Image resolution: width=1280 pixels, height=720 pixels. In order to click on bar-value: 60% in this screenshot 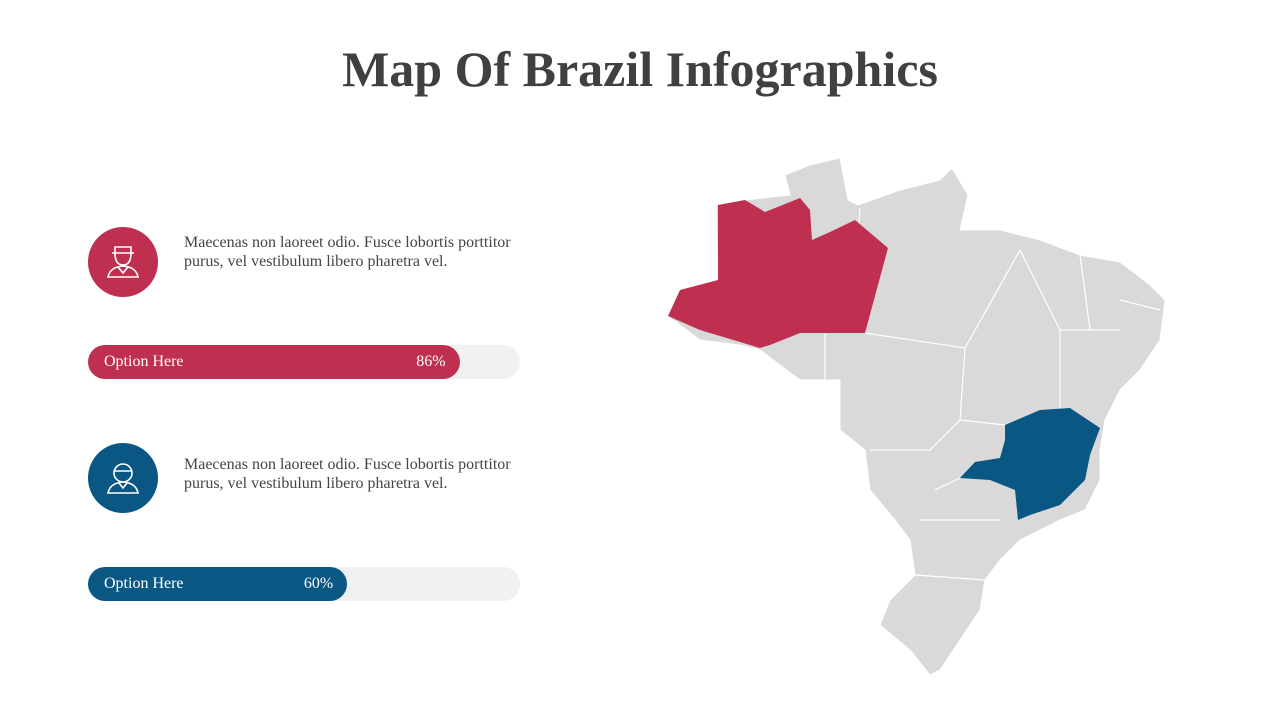, I will do `click(318, 583)`.